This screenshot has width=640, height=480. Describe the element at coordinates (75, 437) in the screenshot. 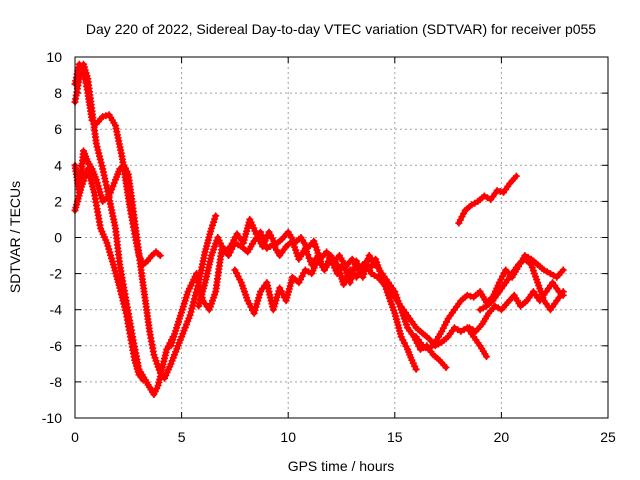

I see `x-tick-label: 0` at that location.